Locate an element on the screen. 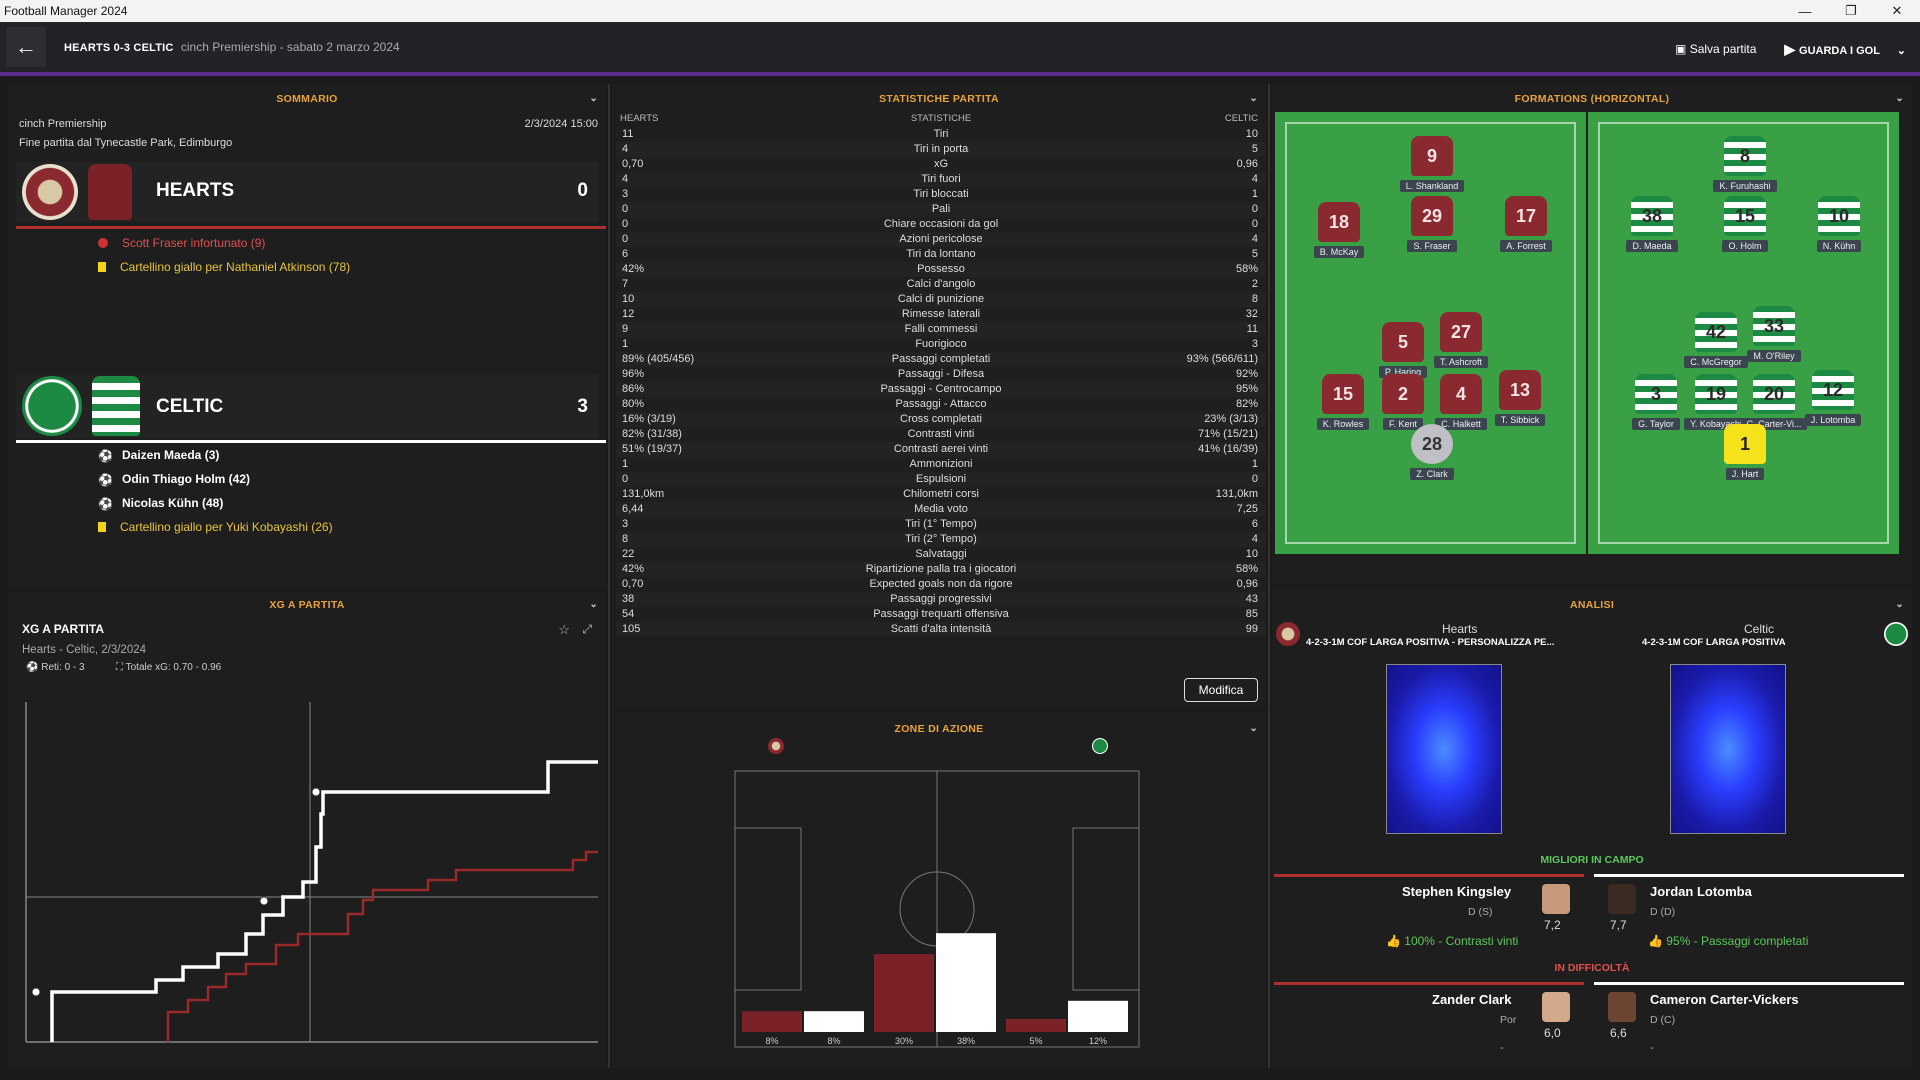 This screenshot has width=1920, height=1080. best-home-rating: 7,2 is located at coordinates (1552, 925).